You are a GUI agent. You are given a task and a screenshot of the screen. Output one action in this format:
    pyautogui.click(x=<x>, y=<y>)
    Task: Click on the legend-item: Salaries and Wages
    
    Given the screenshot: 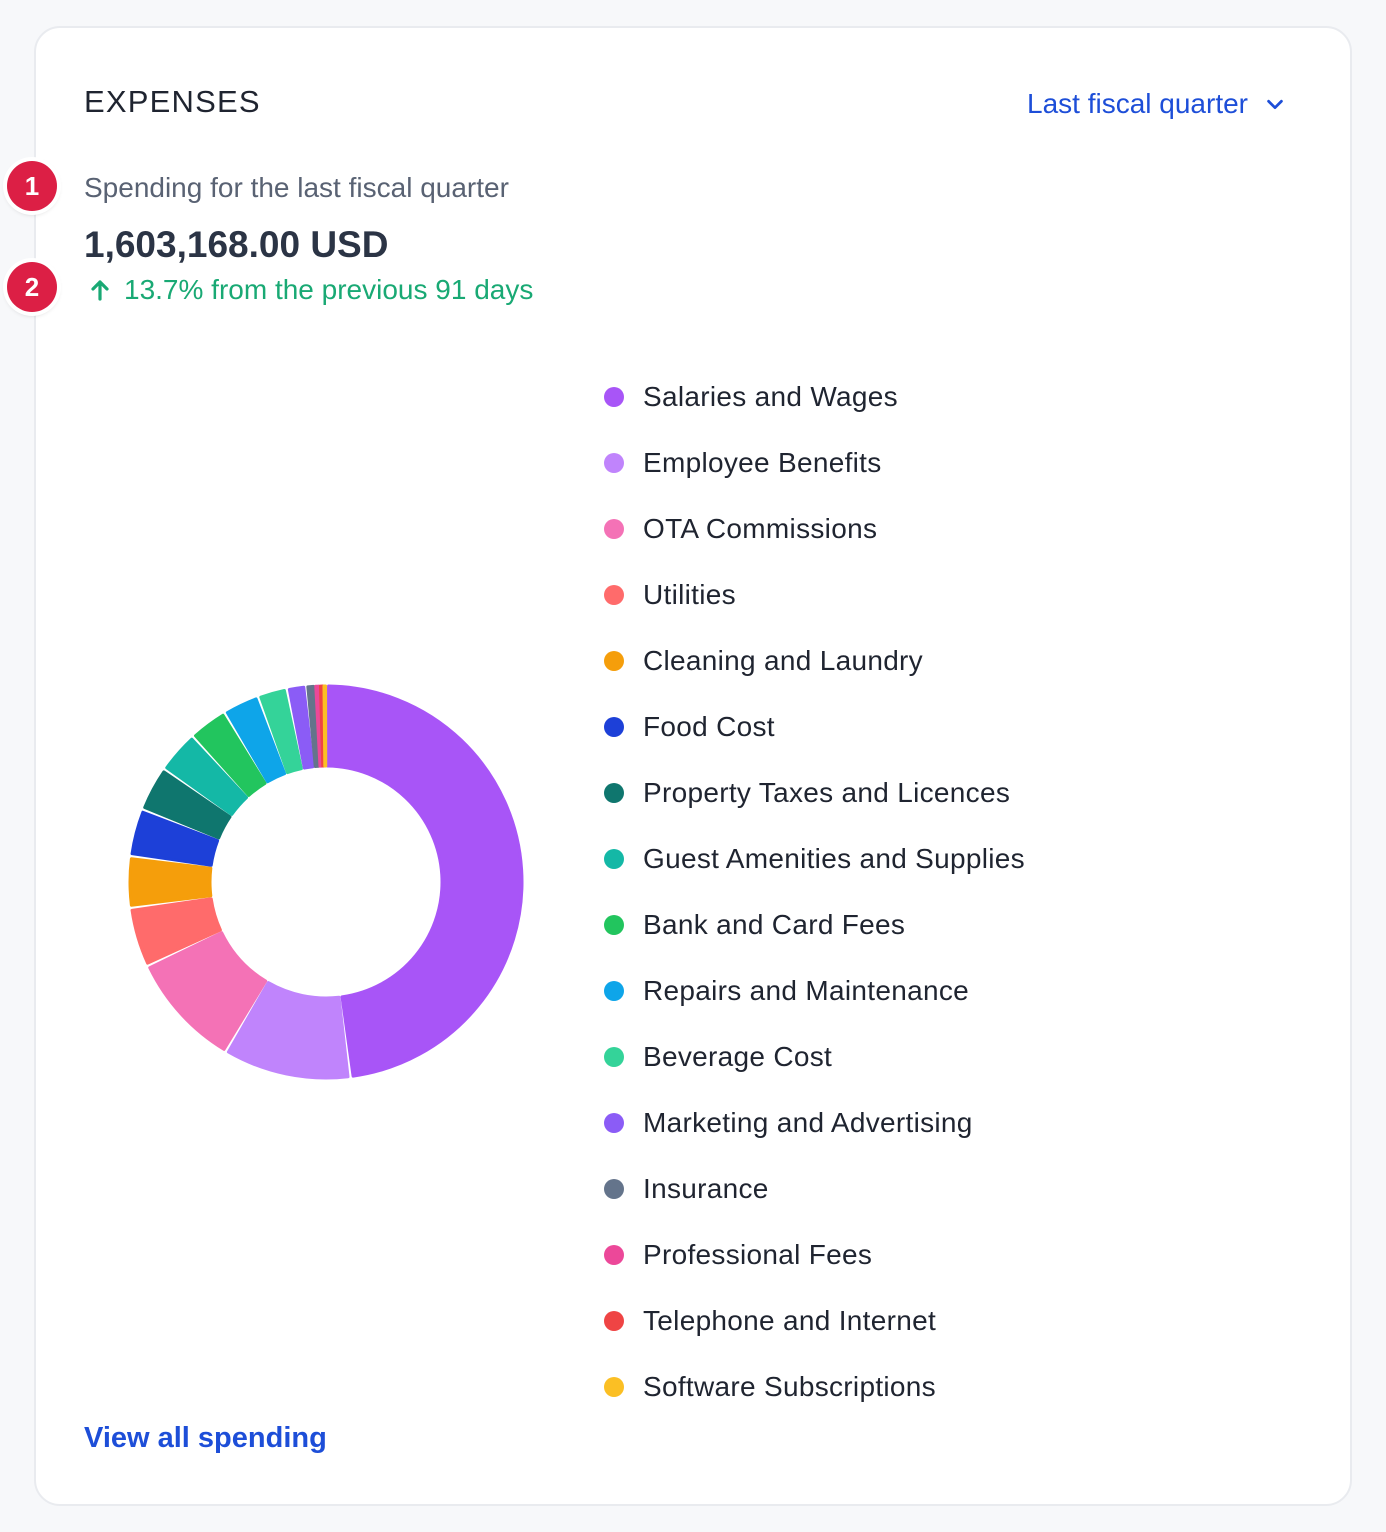 What is the action you would take?
    pyautogui.click(x=814, y=397)
    